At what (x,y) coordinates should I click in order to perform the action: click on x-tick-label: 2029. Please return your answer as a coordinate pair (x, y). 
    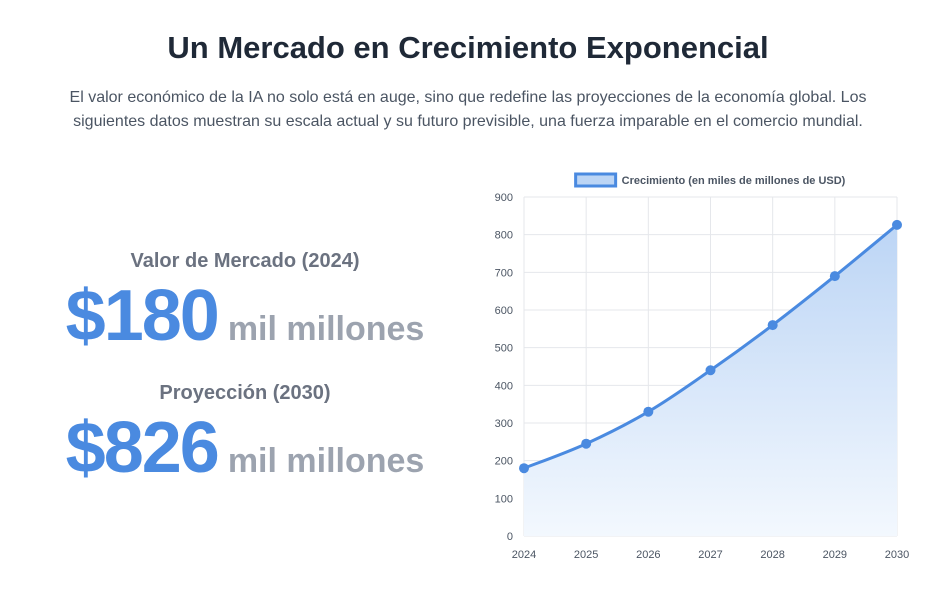
    Looking at the image, I should click on (835, 555).